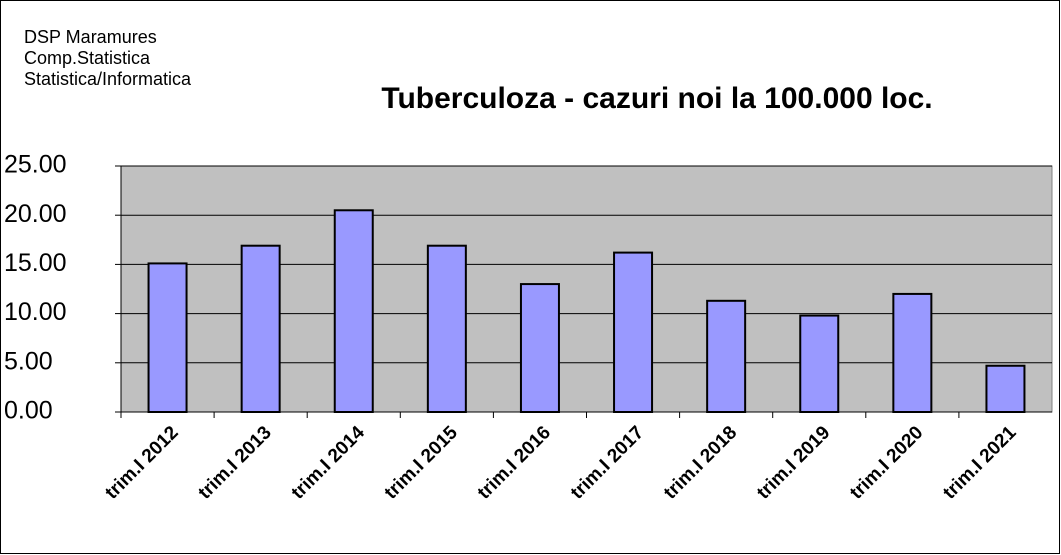 This screenshot has width=1061, height=555. What do you see at coordinates (656, 98) in the screenshot?
I see `chart-title: Tuberculoza - cazuri noi la 100.000 loc.` at bounding box center [656, 98].